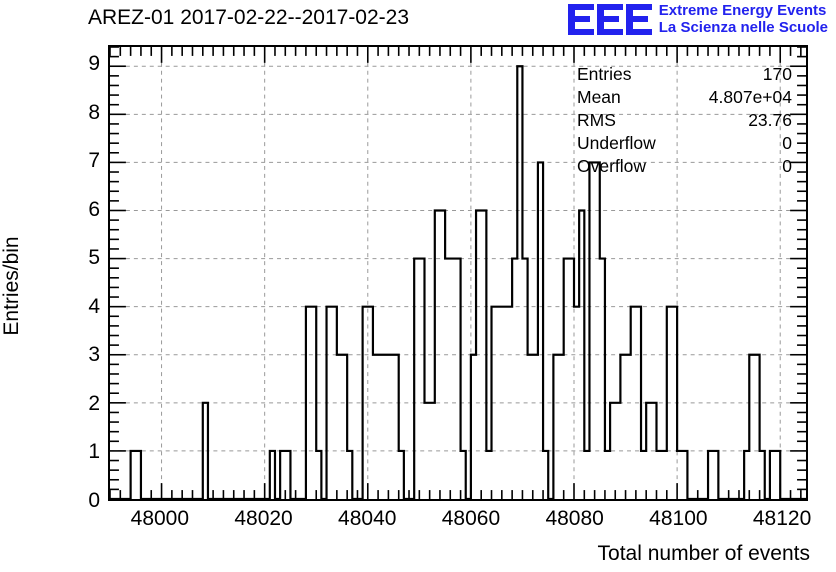  What do you see at coordinates (249, 17) in the screenshot?
I see `chart-title: AREZ-01 2017-02-22--2017-02-23` at bounding box center [249, 17].